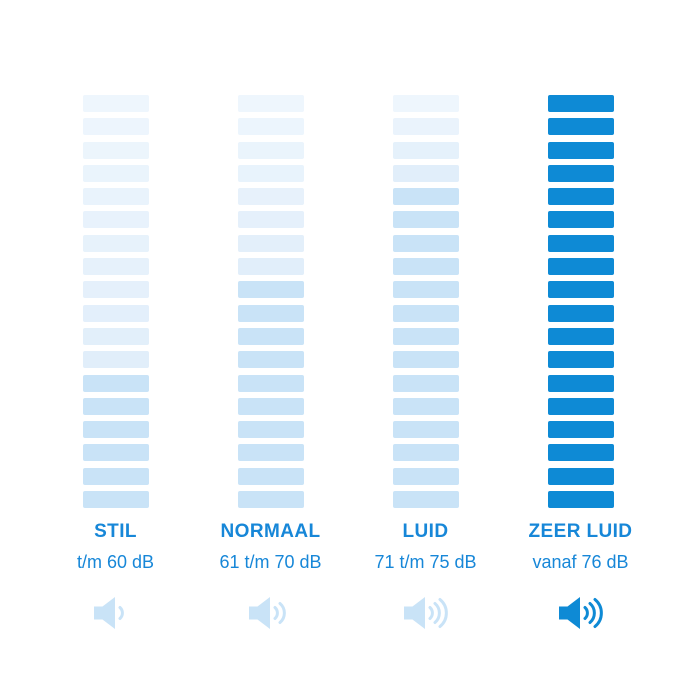 This screenshot has width=700, height=700. What do you see at coordinates (115, 562) in the screenshot?
I see `column-db-range: t/m 60 dB` at bounding box center [115, 562].